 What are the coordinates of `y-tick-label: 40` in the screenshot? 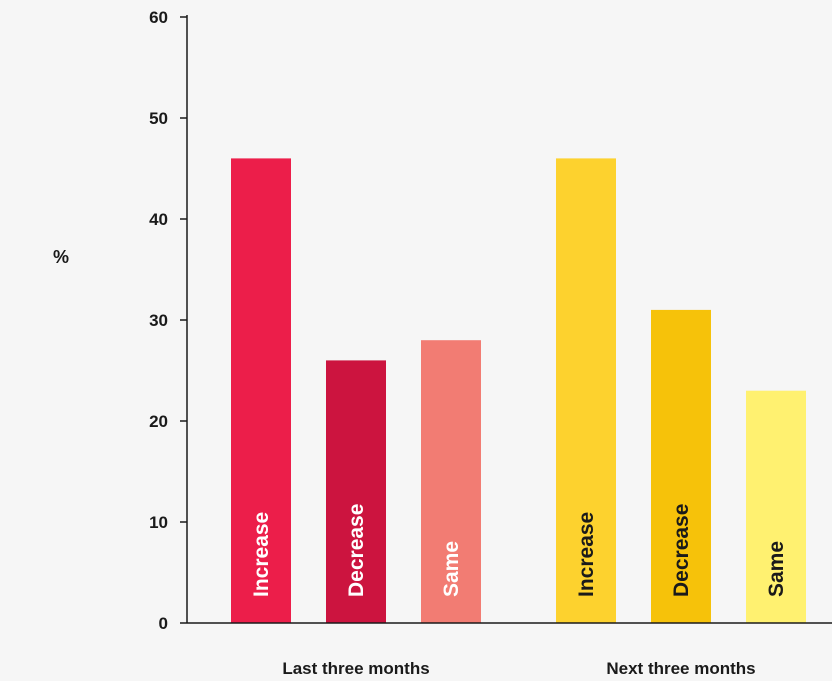 It's located at (158, 219).